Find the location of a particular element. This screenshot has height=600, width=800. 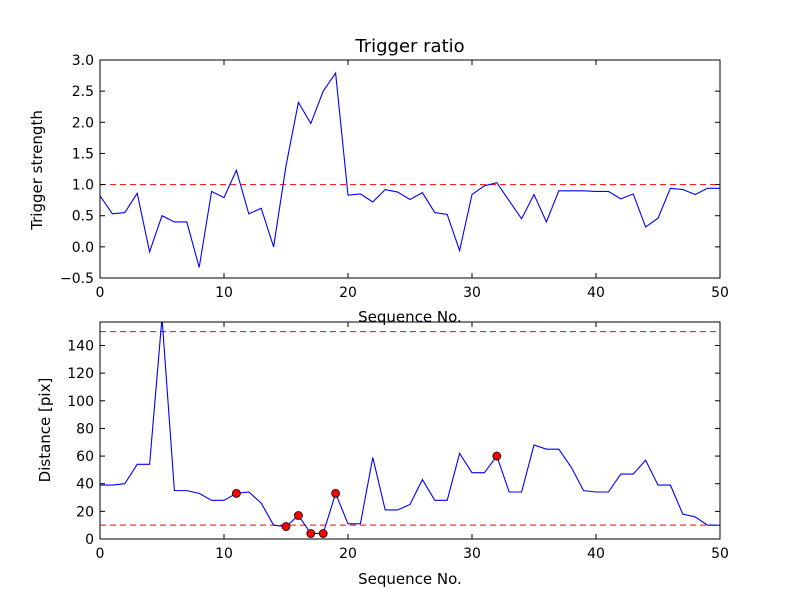

trigger-ratio-xtick-label: 40 is located at coordinates (596, 293).